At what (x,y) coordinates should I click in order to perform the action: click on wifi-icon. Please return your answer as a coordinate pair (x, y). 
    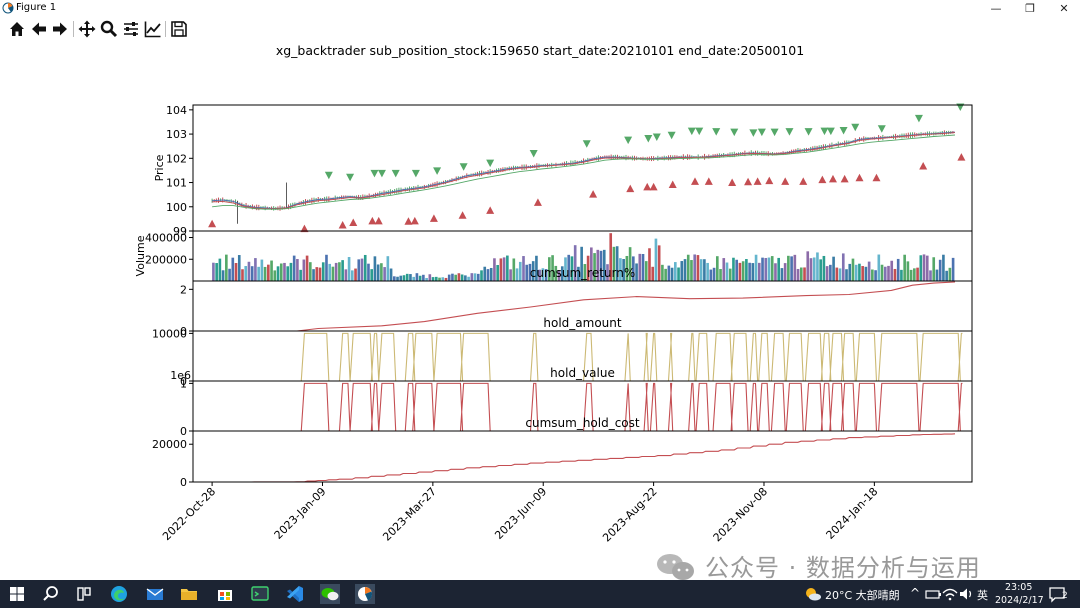
    Looking at the image, I should click on (950, 594).